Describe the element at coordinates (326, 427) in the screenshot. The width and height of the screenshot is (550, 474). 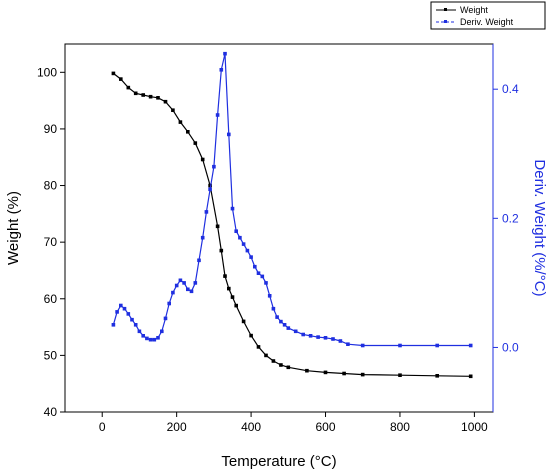
I see `x-tick-label-3: 600` at that location.